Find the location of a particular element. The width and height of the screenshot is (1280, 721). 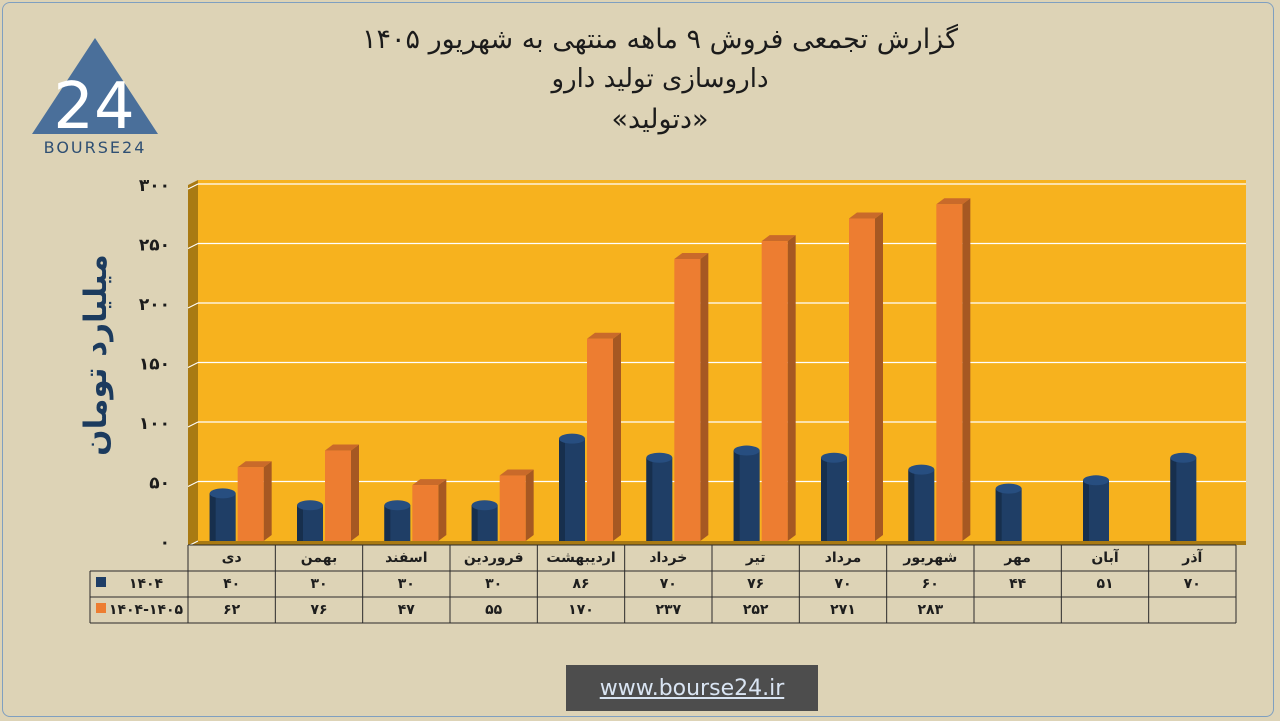

table-category-label: آبان is located at coordinates (1105, 558).